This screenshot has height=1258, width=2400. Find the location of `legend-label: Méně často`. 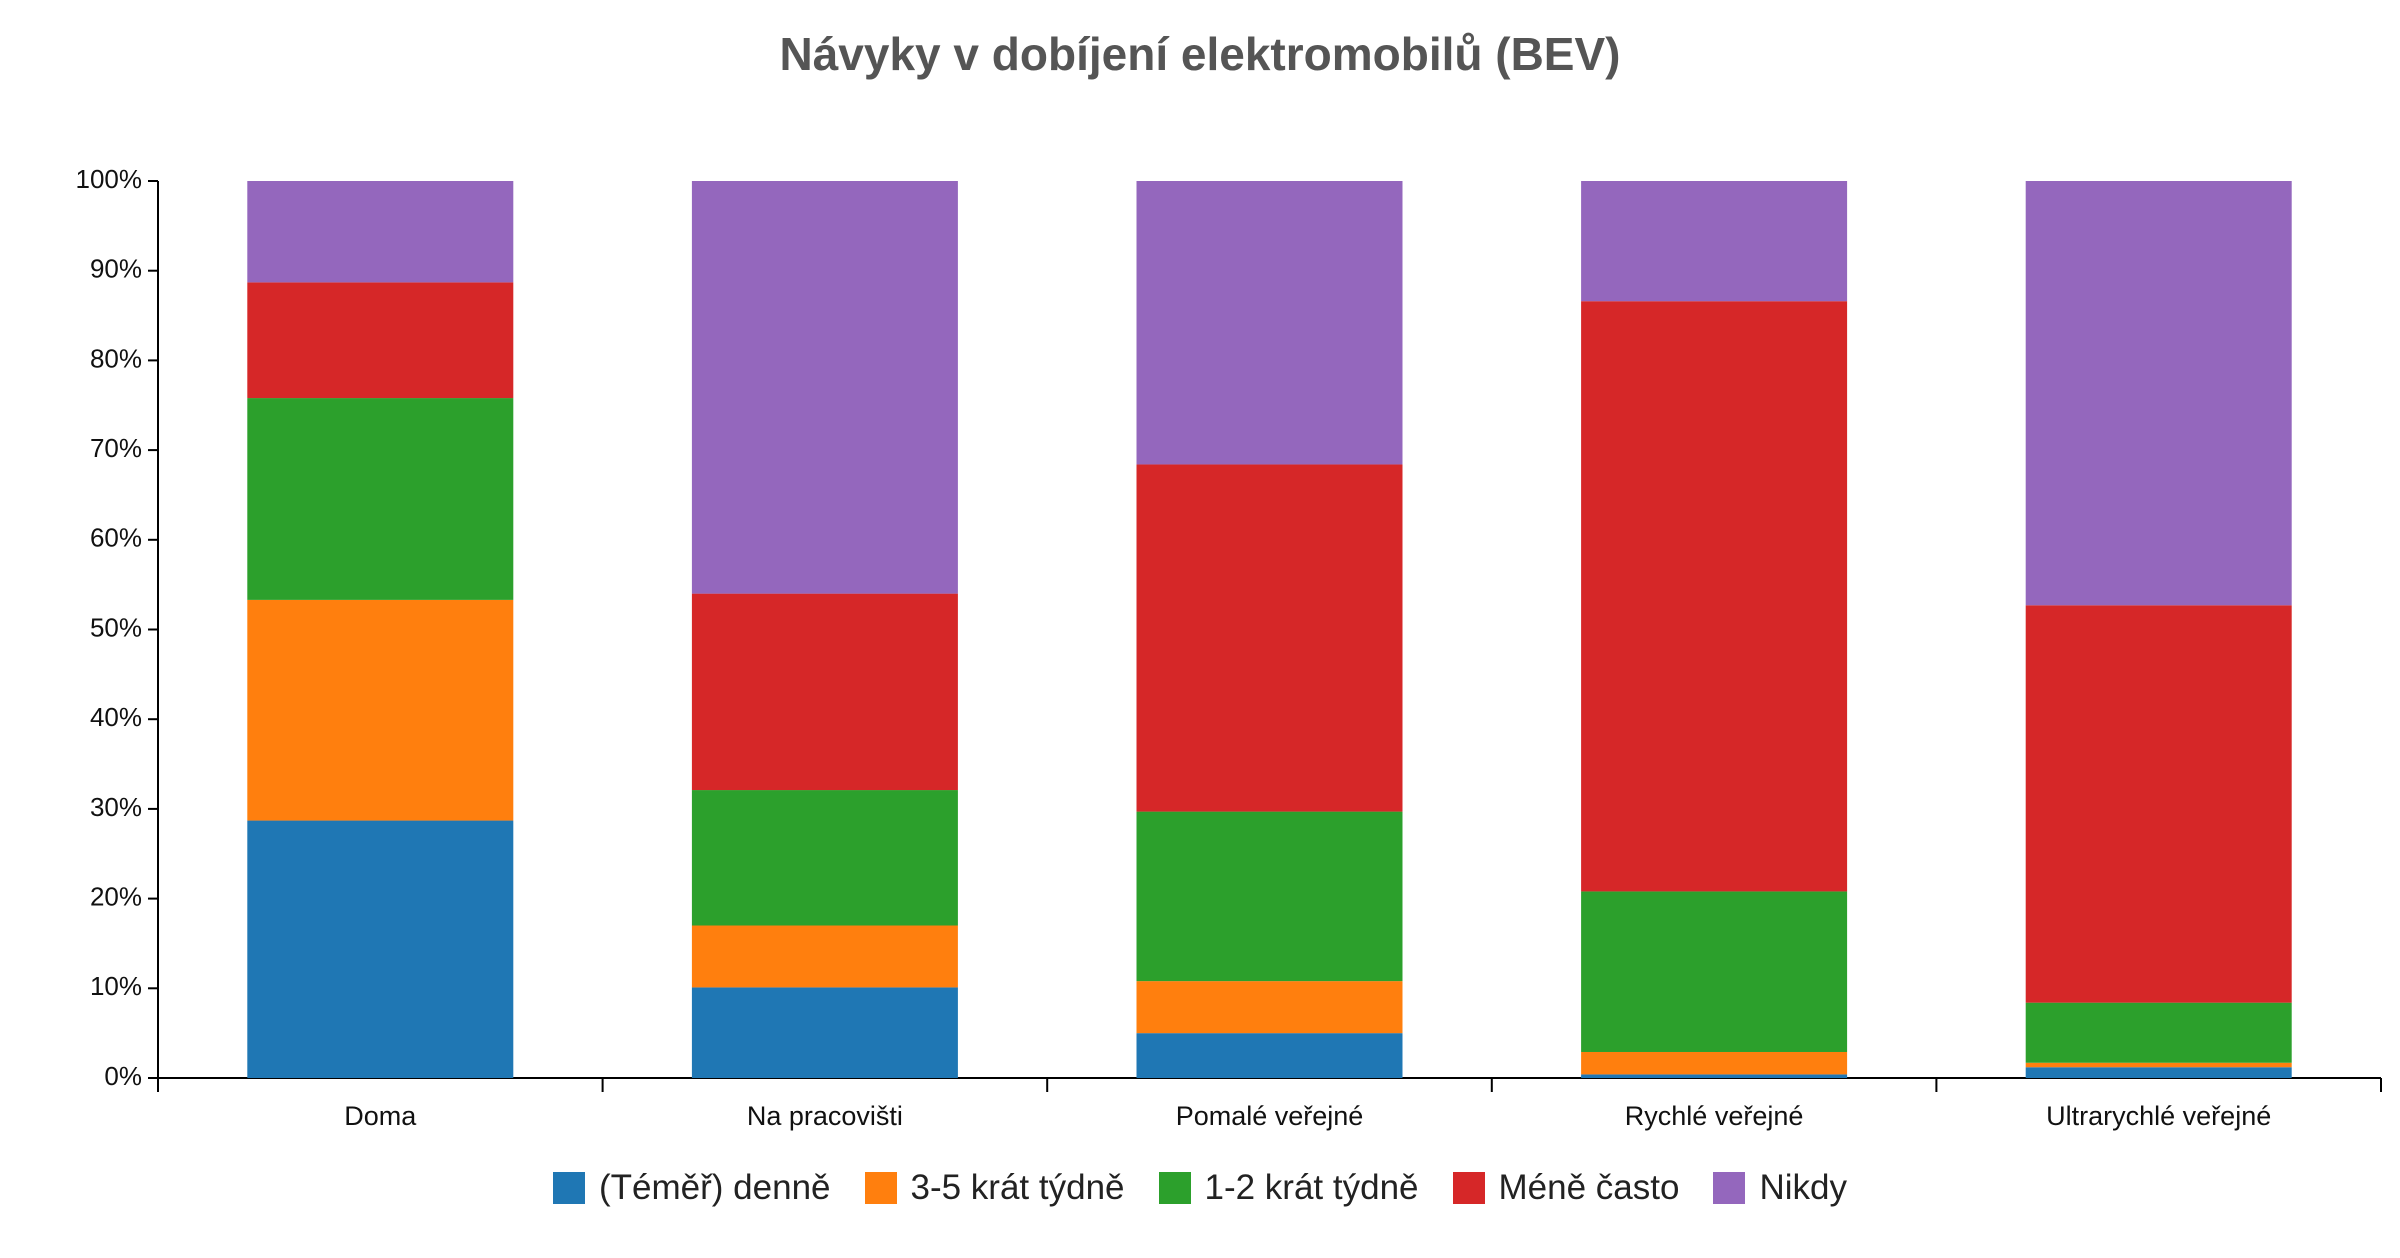

legend-label: Méně často is located at coordinates (1589, 1187).